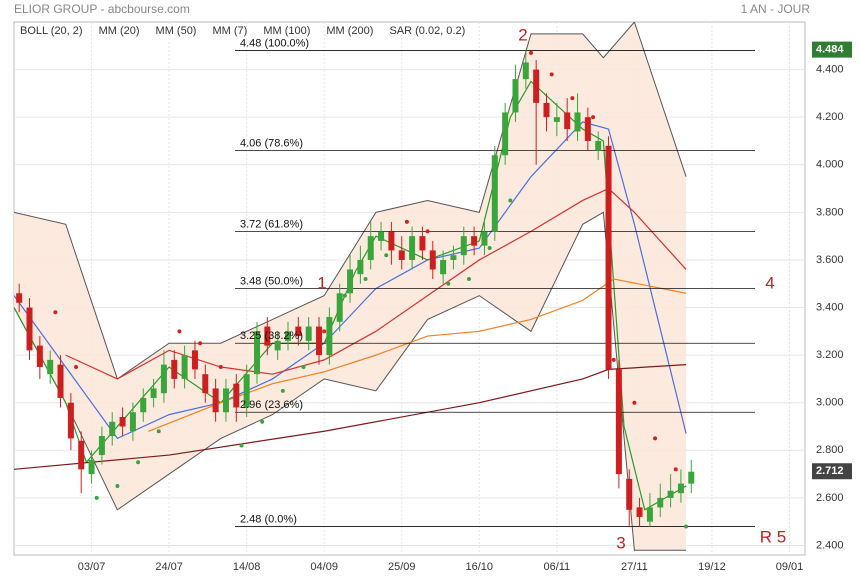  Describe the element at coordinates (102, 9) in the screenshot. I see `chart-title: ELIOR GROUP - abcbourse.com` at that location.